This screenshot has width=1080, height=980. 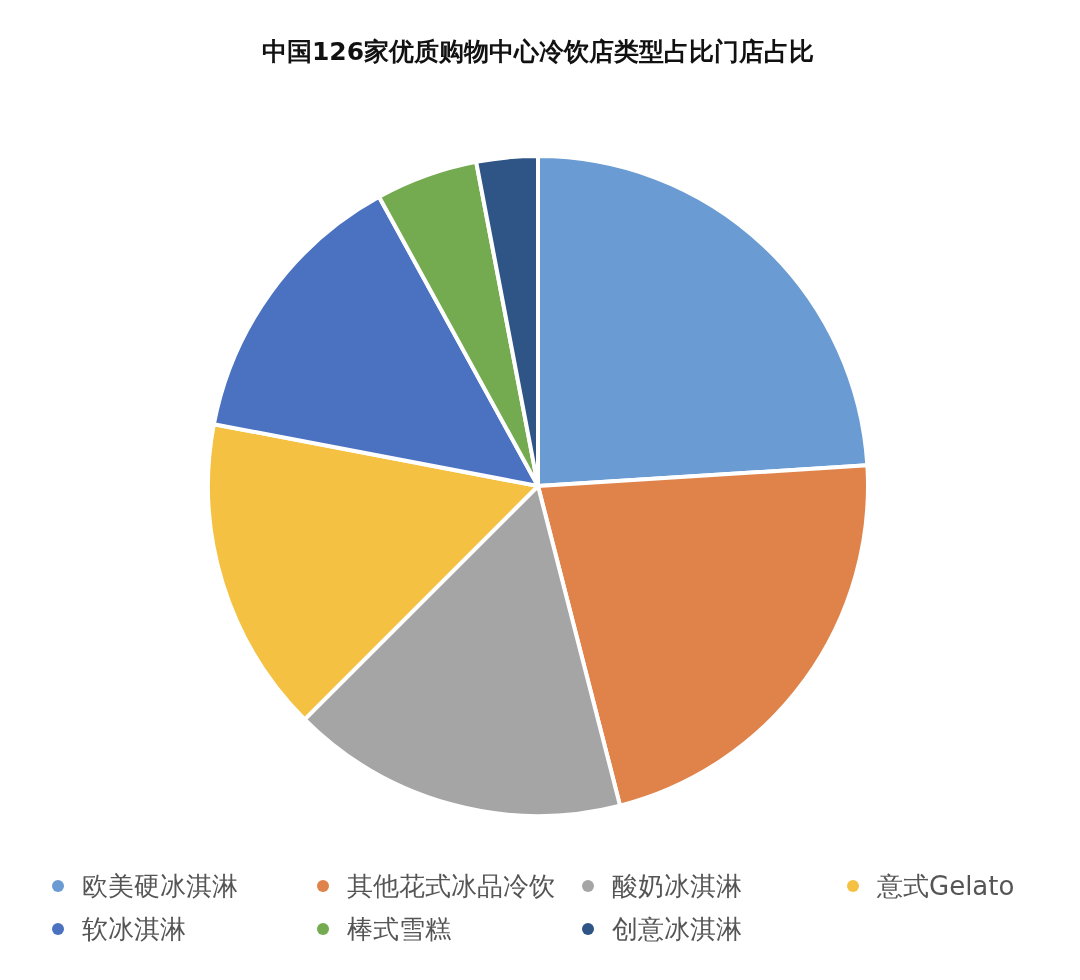 What do you see at coordinates (945, 886) in the screenshot?
I see `legend-label: 意式Gelato` at bounding box center [945, 886].